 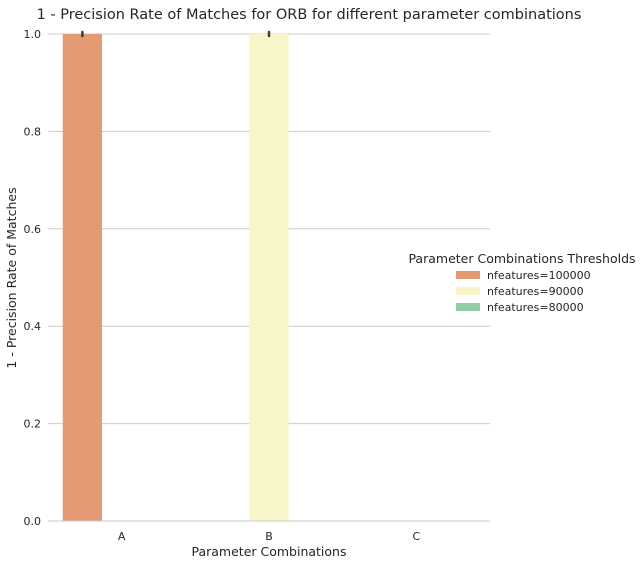 I want to click on y-axis-label: 1 - Precision Rate of Matches, so click(x=11, y=277).